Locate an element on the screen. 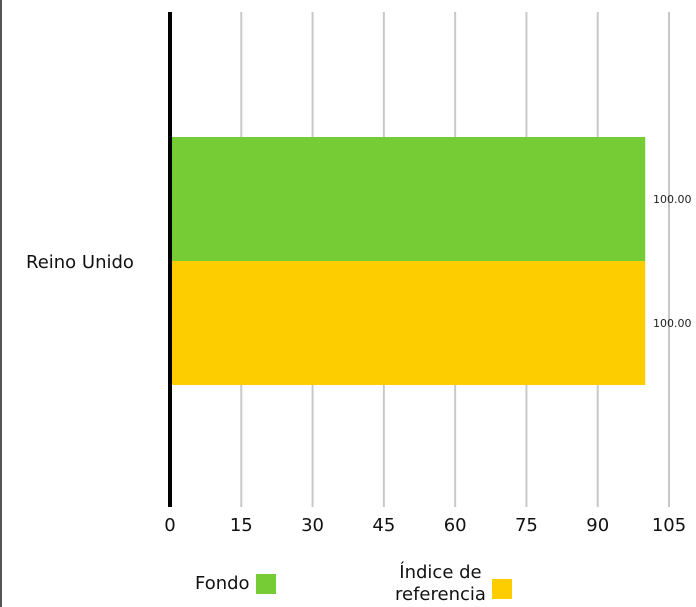 The image size is (696, 607). legend-swatch-indice is located at coordinates (501, 589).